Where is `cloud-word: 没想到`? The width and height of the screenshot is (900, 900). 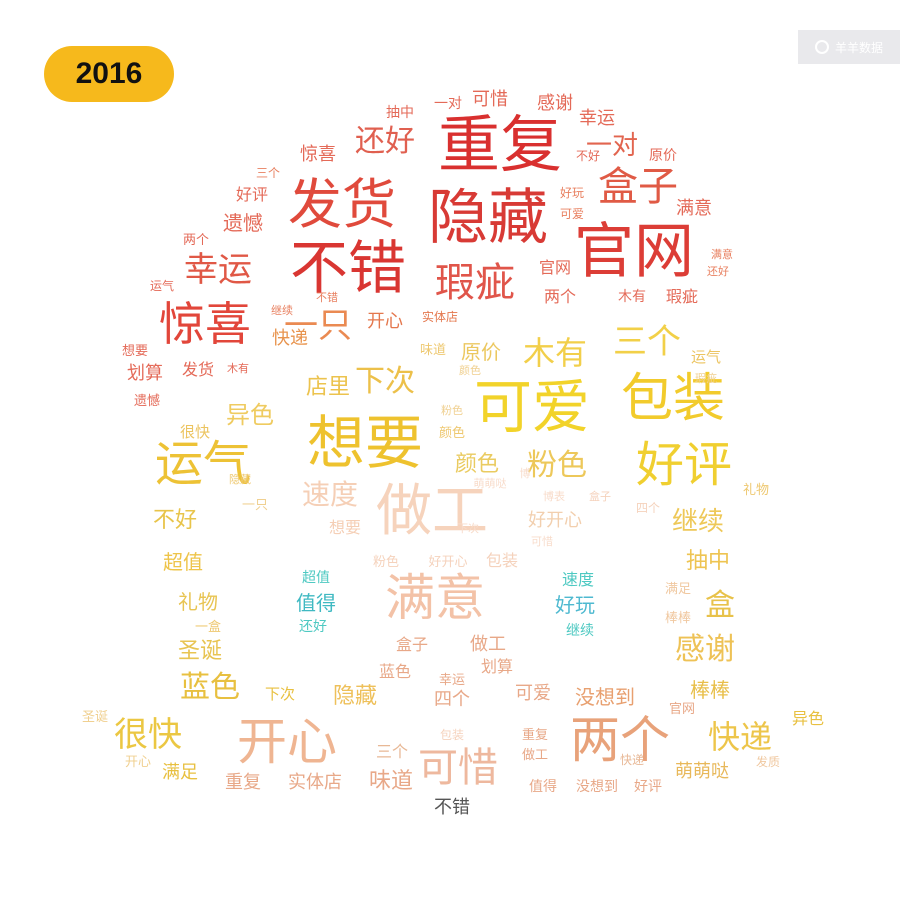
cloud-word: 没想到 is located at coordinates (605, 697).